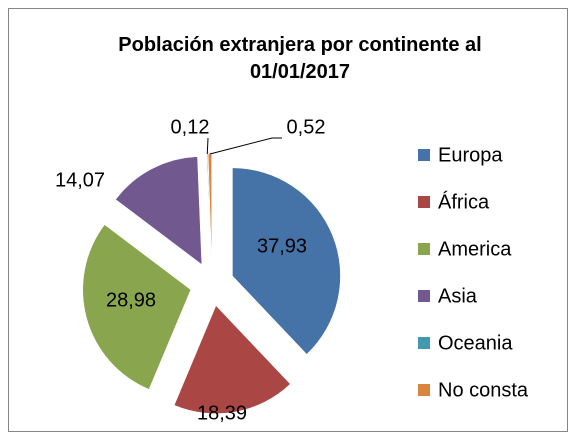 This screenshot has height=440, width=576. Describe the element at coordinates (80, 180) in the screenshot. I see `data-label: 14,07` at that location.